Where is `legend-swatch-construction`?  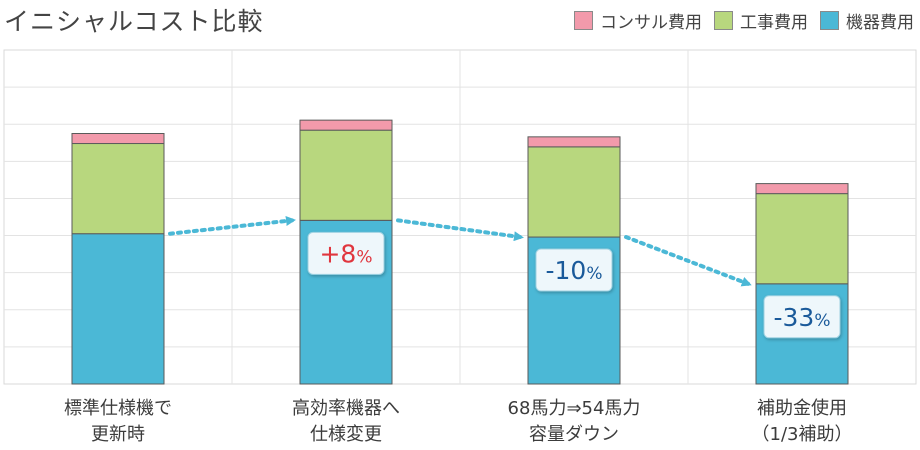 legend-swatch-construction is located at coordinates (723, 20).